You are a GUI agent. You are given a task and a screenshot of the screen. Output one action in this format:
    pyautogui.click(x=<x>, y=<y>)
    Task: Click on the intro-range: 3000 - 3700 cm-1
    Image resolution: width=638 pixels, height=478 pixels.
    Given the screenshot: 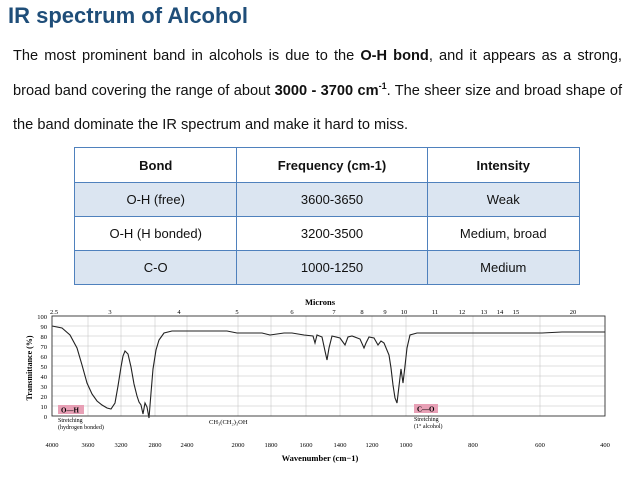 What is the action you would take?
    pyautogui.click(x=330, y=89)
    